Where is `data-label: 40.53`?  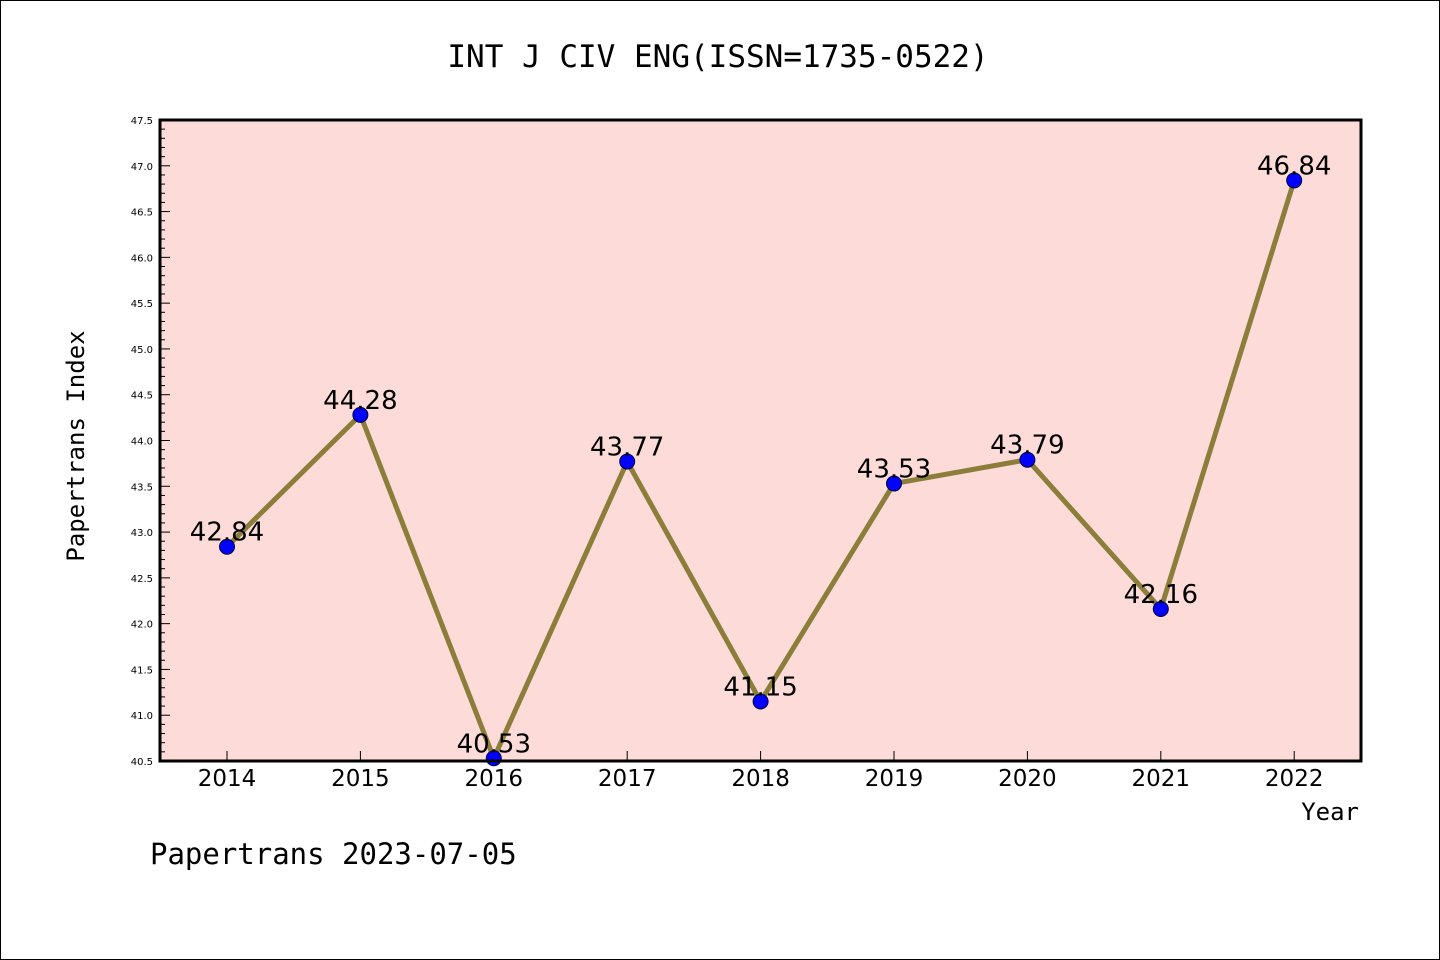
data-label: 40.53 is located at coordinates (494, 744).